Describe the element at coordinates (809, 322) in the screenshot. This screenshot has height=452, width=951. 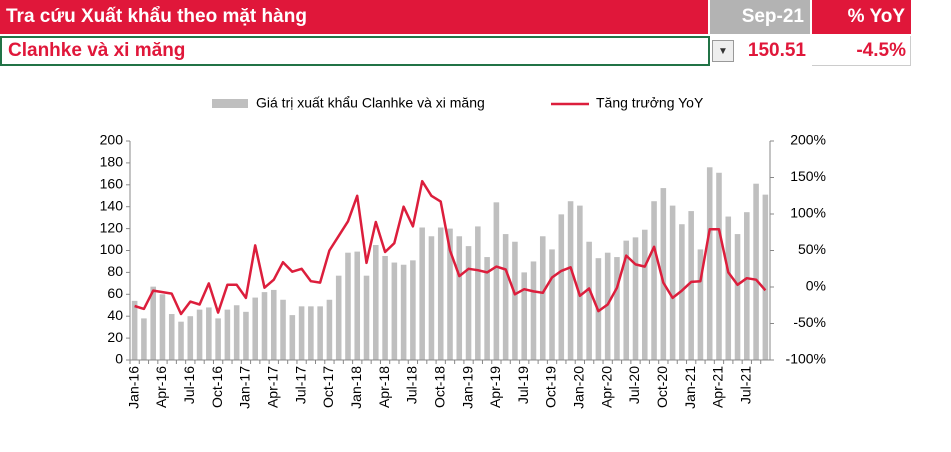
I see `y2-tick-label: -50%` at that location.